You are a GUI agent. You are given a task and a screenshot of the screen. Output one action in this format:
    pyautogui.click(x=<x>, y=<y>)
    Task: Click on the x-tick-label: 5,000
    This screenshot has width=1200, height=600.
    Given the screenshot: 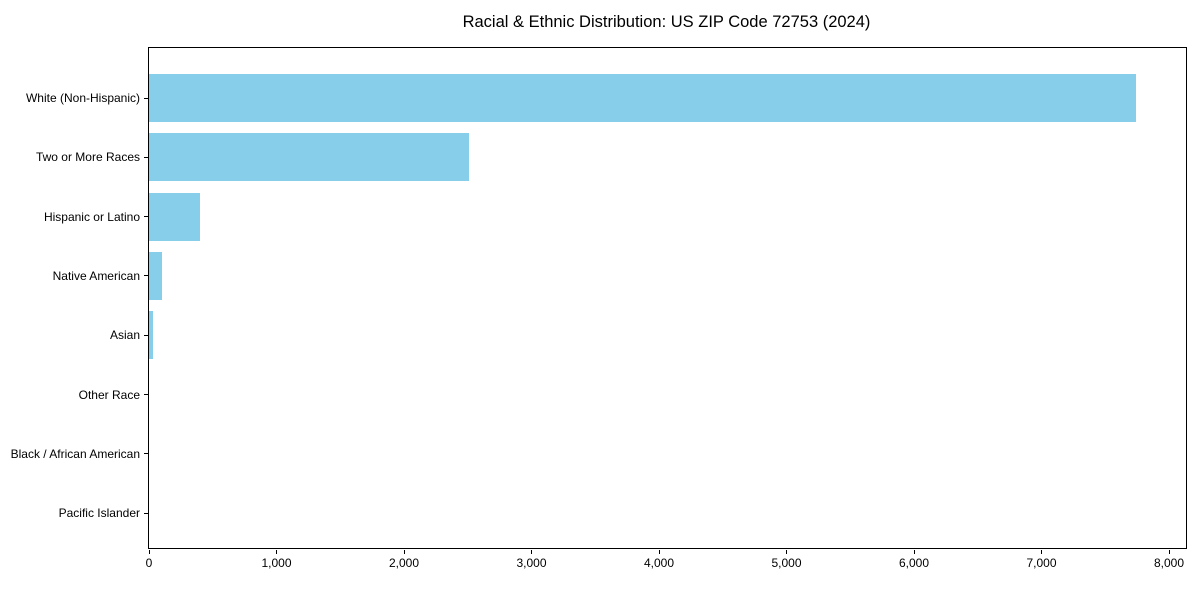 What is the action you would take?
    pyautogui.click(x=786, y=563)
    